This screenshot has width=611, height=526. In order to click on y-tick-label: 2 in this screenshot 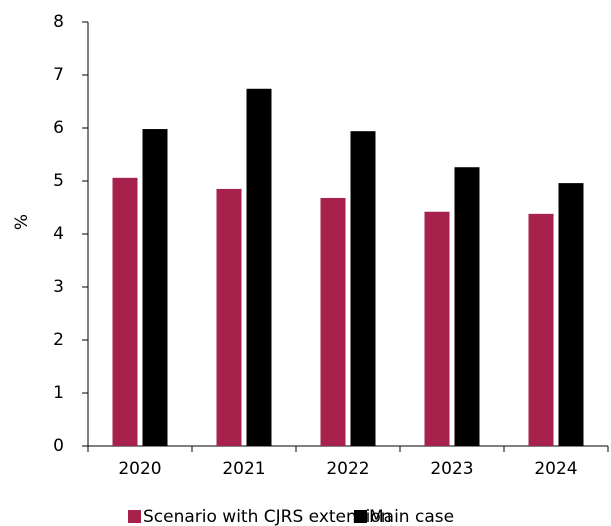, I will do `click(58, 340)`.